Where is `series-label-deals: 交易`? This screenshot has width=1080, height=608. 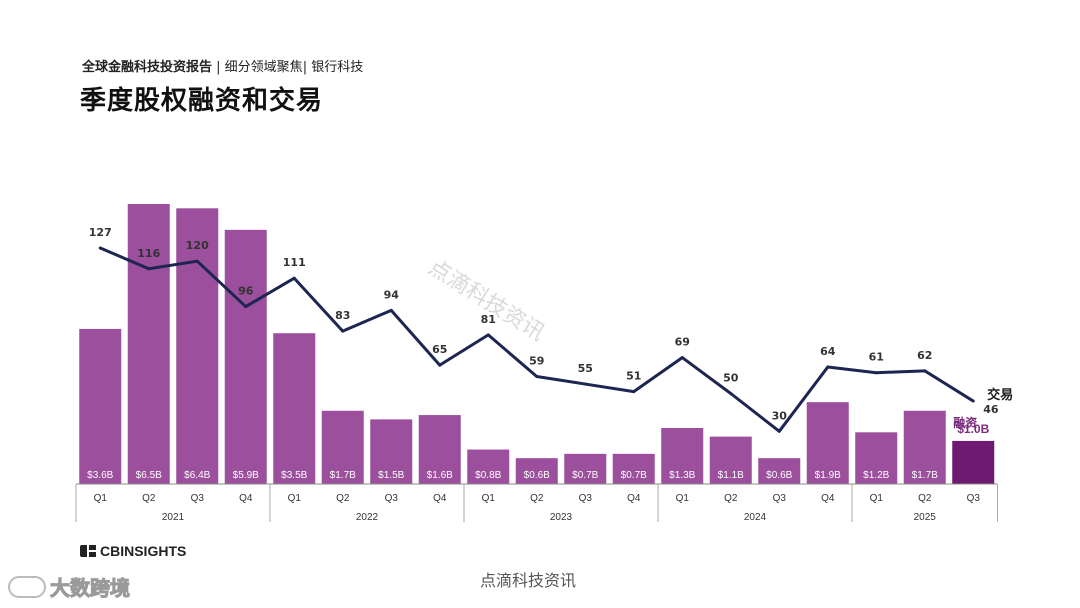 series-label-deals: 交易 is located at coordinates (1000, 395).